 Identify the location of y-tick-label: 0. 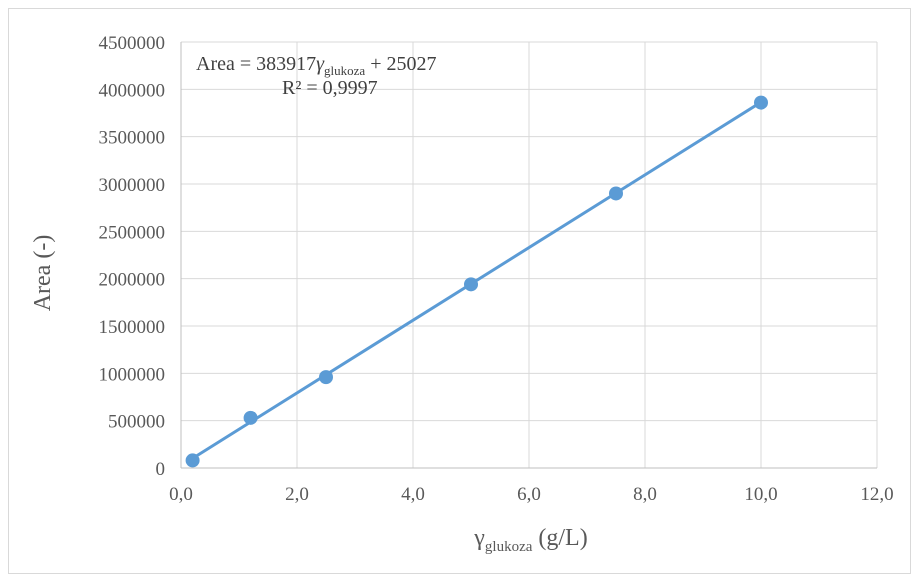
(161, 469).